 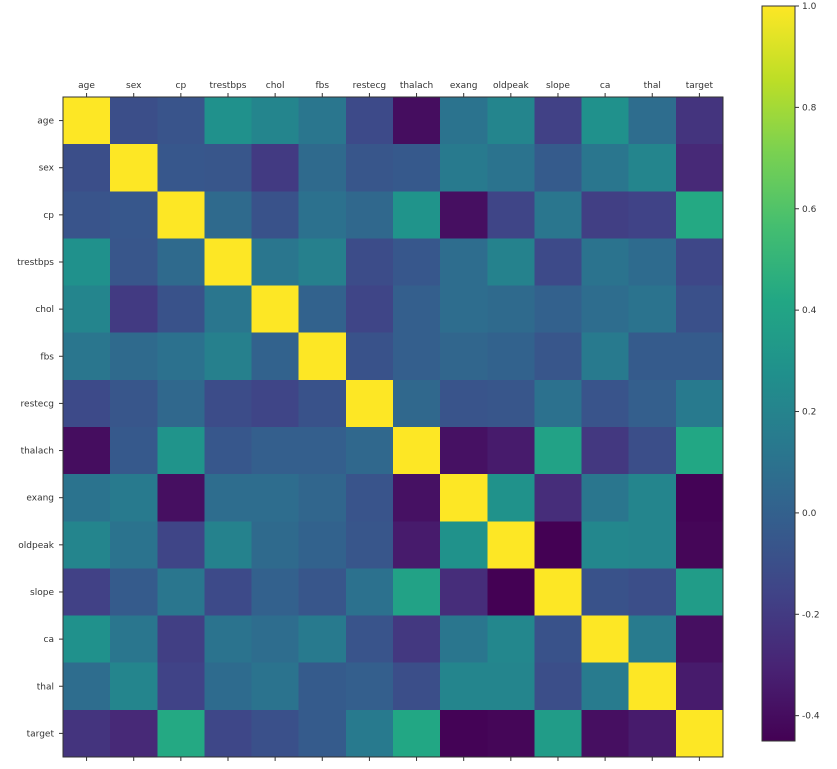 I want to click on colorbar-tick-label: 0.2, so click(x=809, y=413).